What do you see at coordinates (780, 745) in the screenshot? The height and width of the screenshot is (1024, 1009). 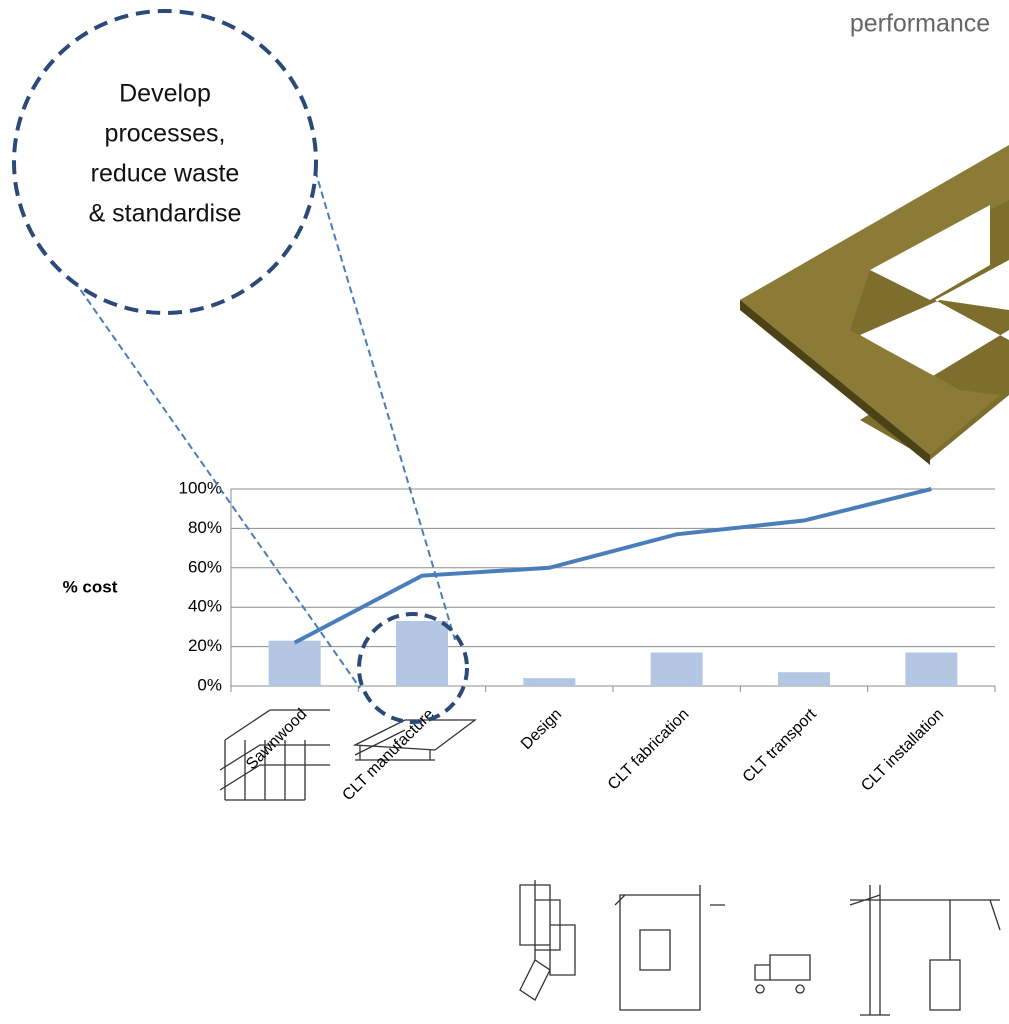 I see `x-tick-label: CLT transport` at bounding box center [780, 745].